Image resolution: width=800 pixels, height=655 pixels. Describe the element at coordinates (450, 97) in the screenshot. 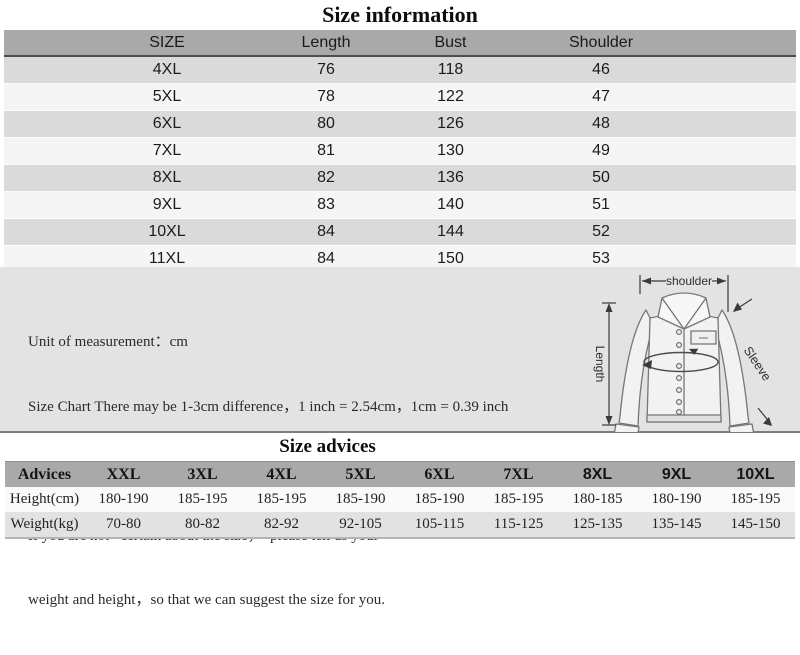

I see `bust-cell: 122` at that location.